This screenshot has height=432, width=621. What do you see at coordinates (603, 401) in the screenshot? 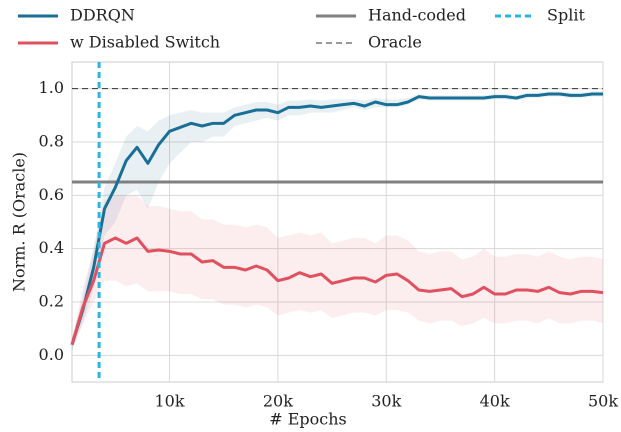
I see `x-tick-label: 50k` at bounding box center [603, 401].